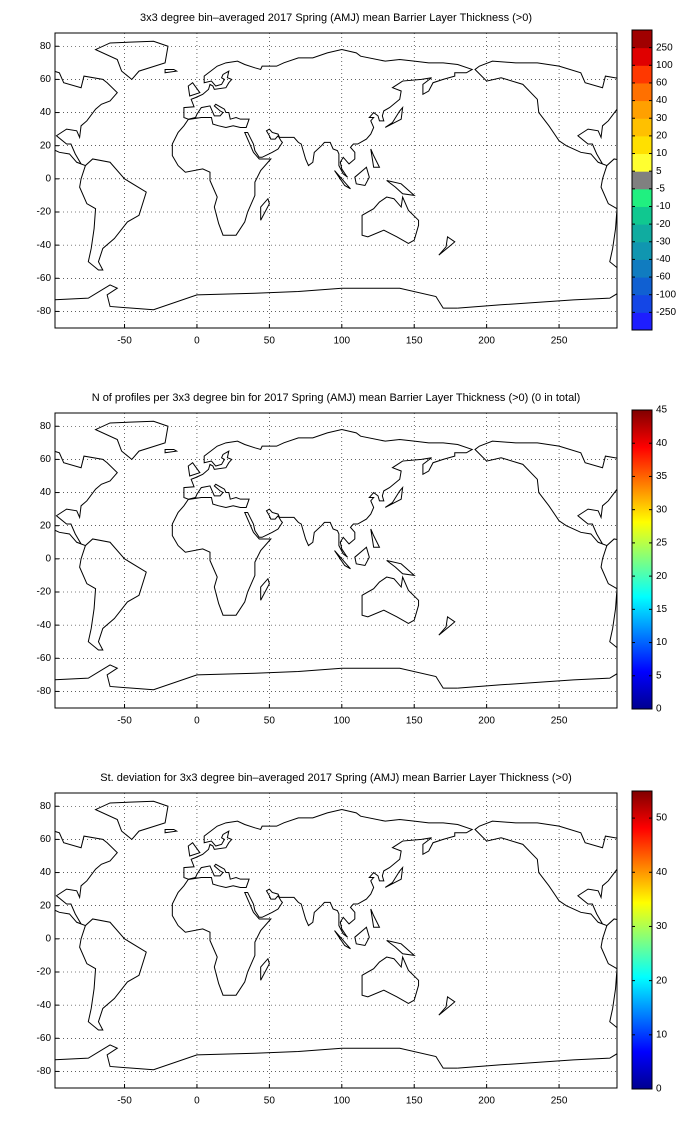 The image size is (696, 1140). Describe the element at coordinates (663, 224) in the screenshot. I see `colorbar-tick-label: -20` at that location.